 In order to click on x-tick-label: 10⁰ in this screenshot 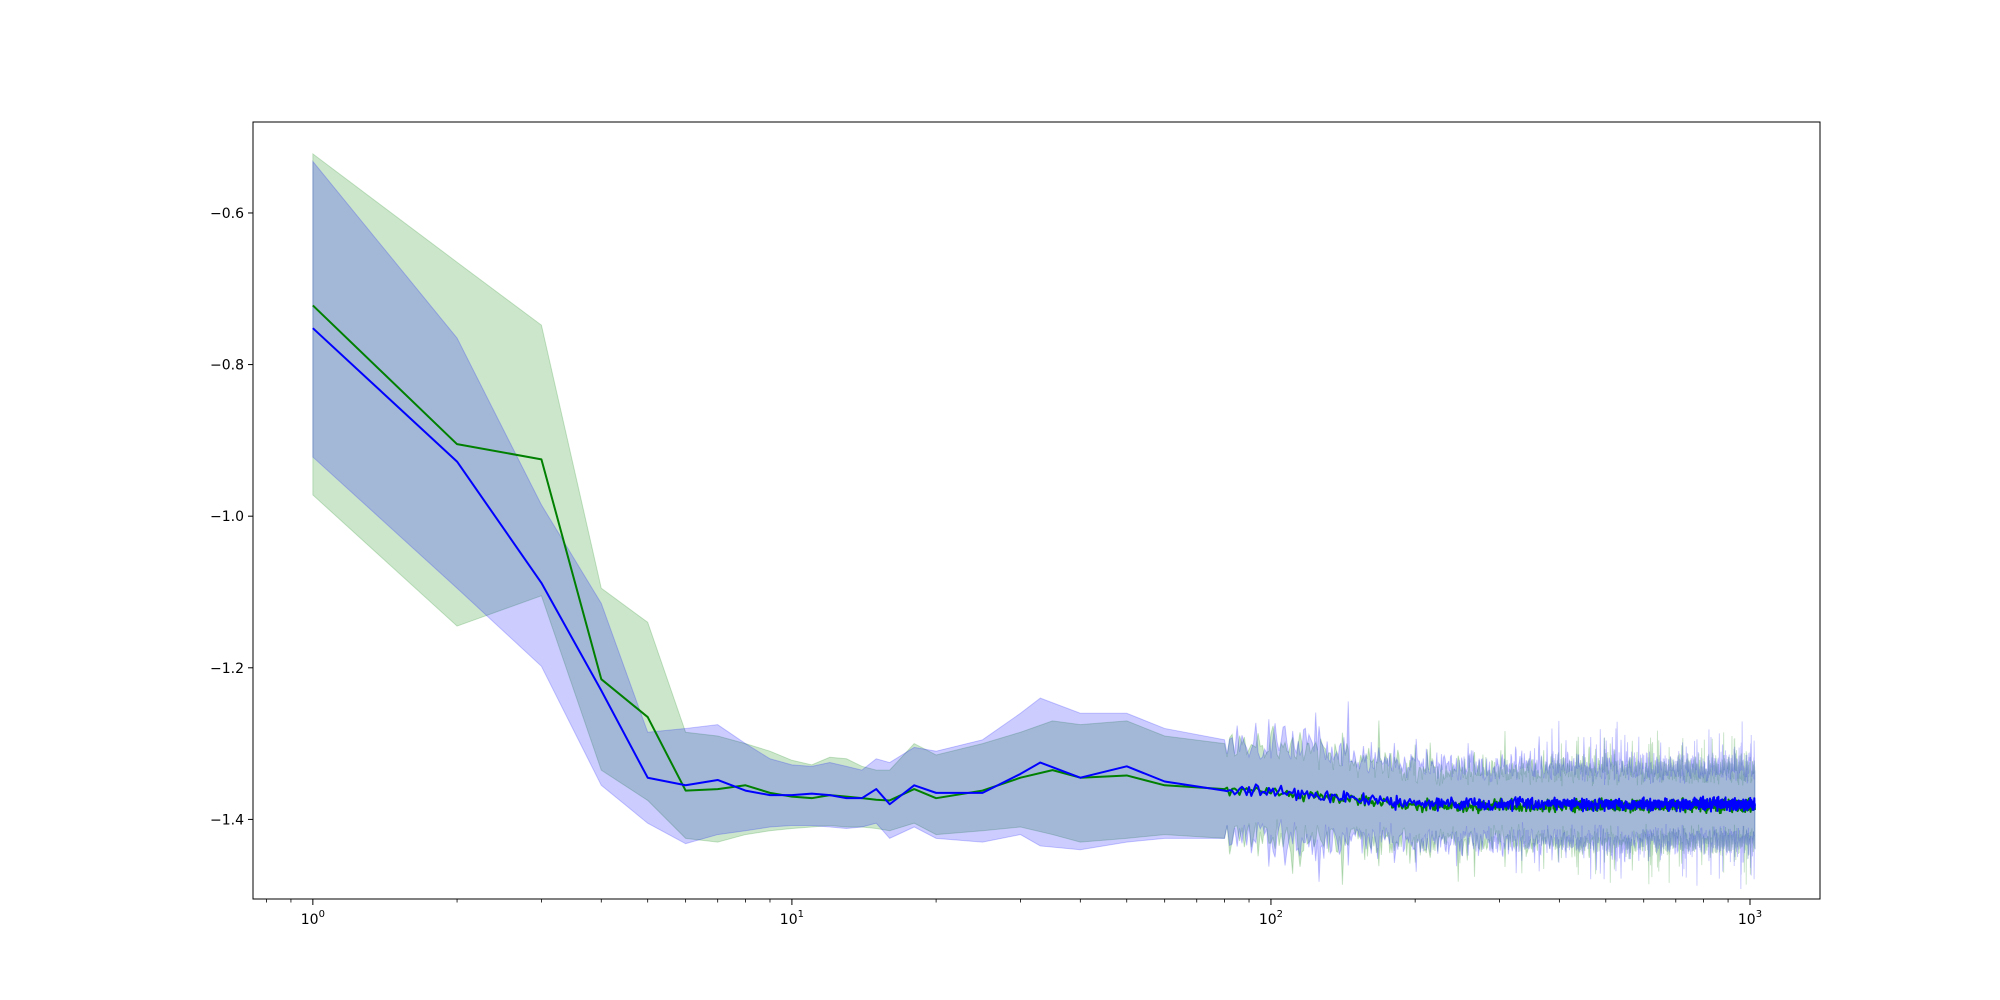, I will do `click(313, 918)`.